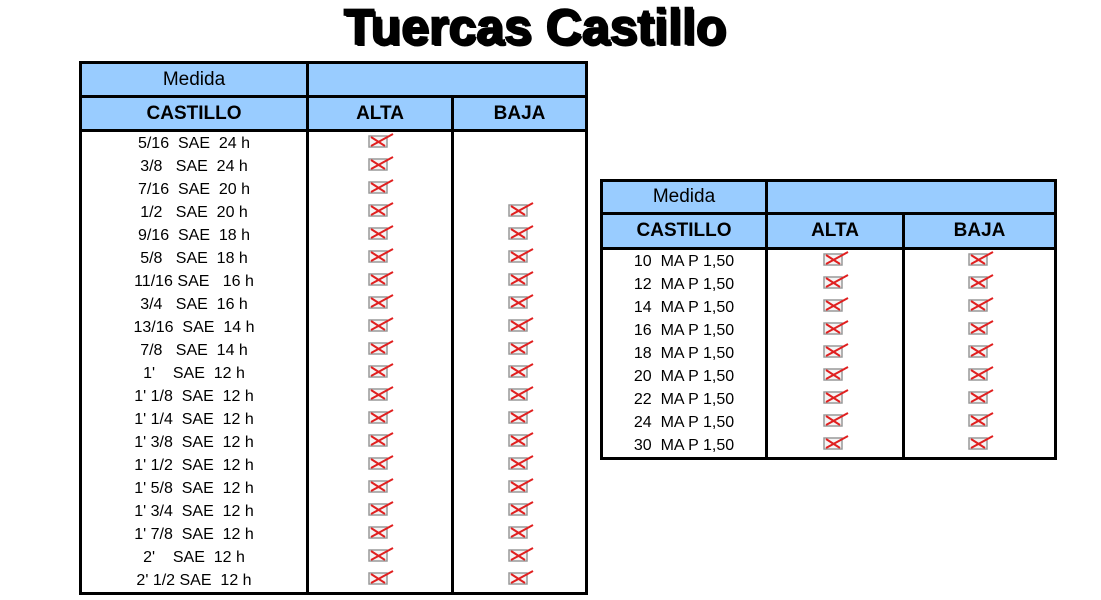 This screenshot has height=600, width=1101. What do you see at coordinates (194, 166) in the screenshot?
I see `size-cell: 3/8 SAE 24 h` at bounding box center [194, 166].